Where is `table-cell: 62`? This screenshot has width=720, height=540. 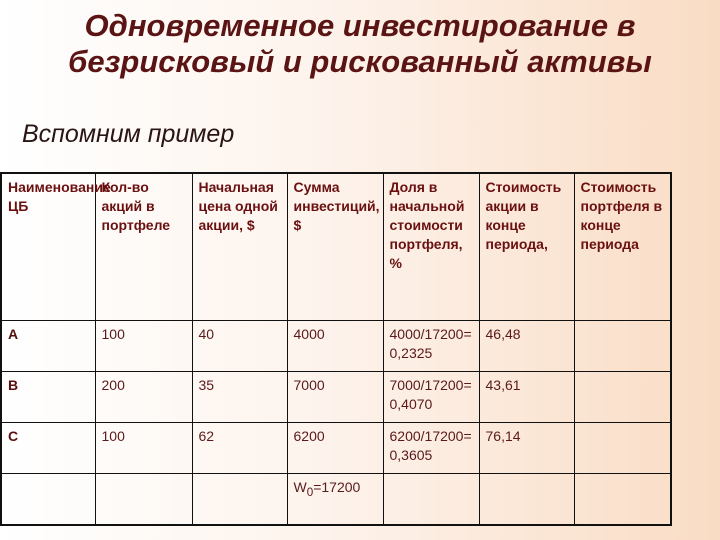 table-cell: 62 is located at coordinates (239, 448).